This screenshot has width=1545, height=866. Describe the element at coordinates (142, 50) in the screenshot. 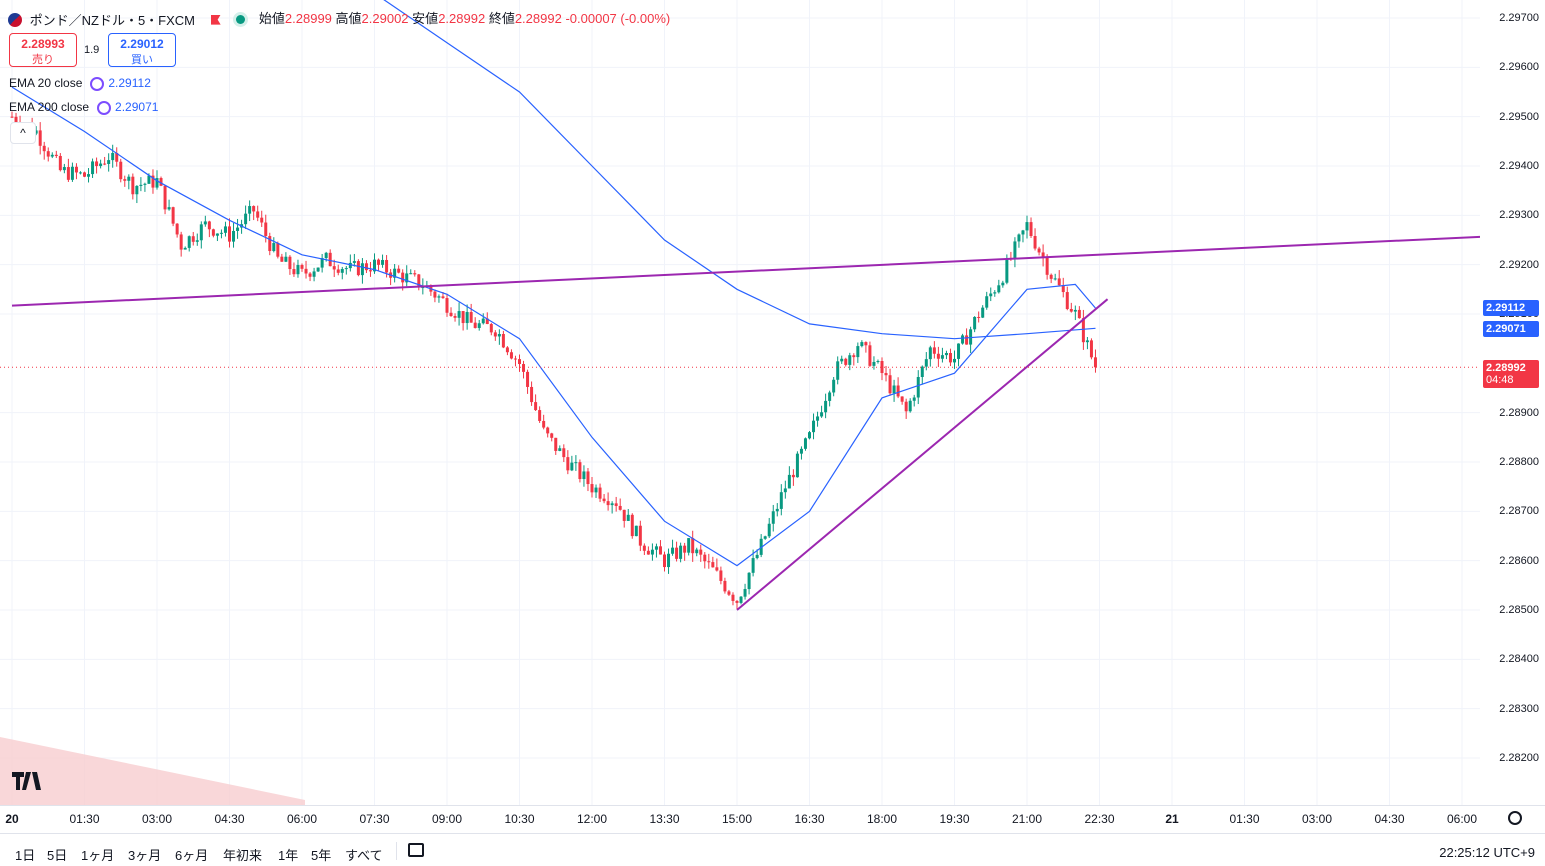

I see `buy-button: 2.29012 買い` at that location.